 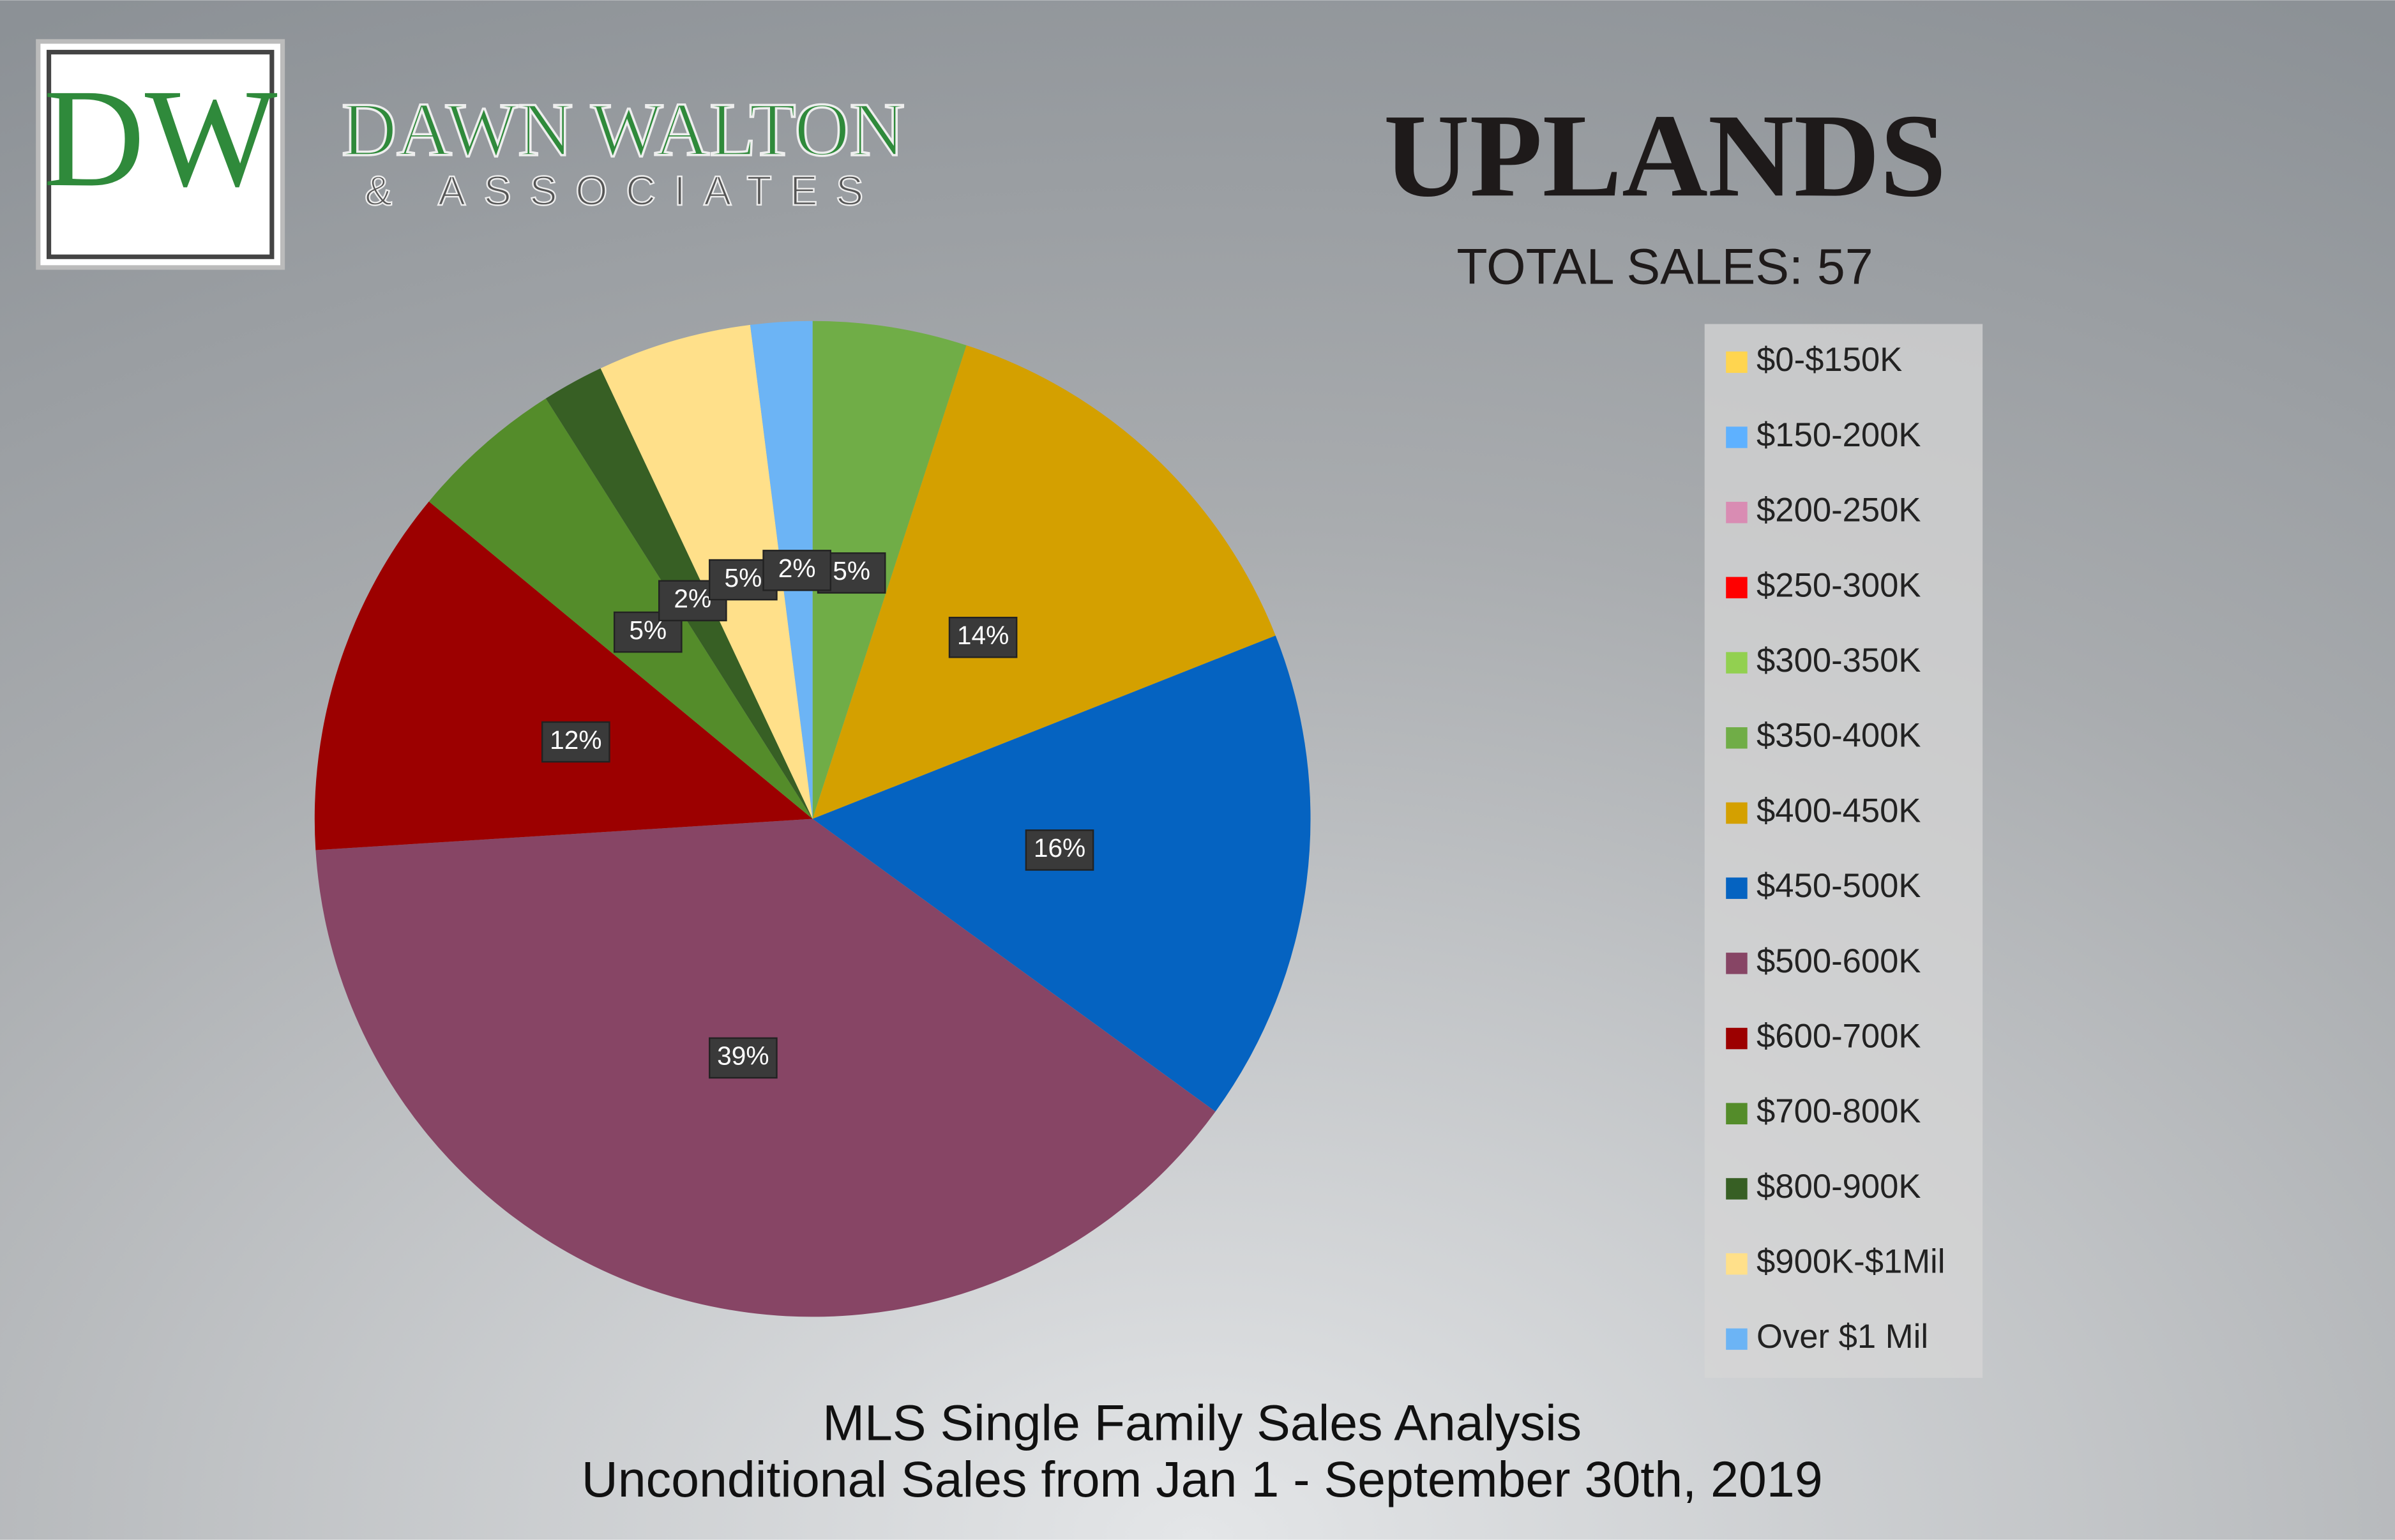 I want to click on data-label: 39%, so click(x=743, y=1056).